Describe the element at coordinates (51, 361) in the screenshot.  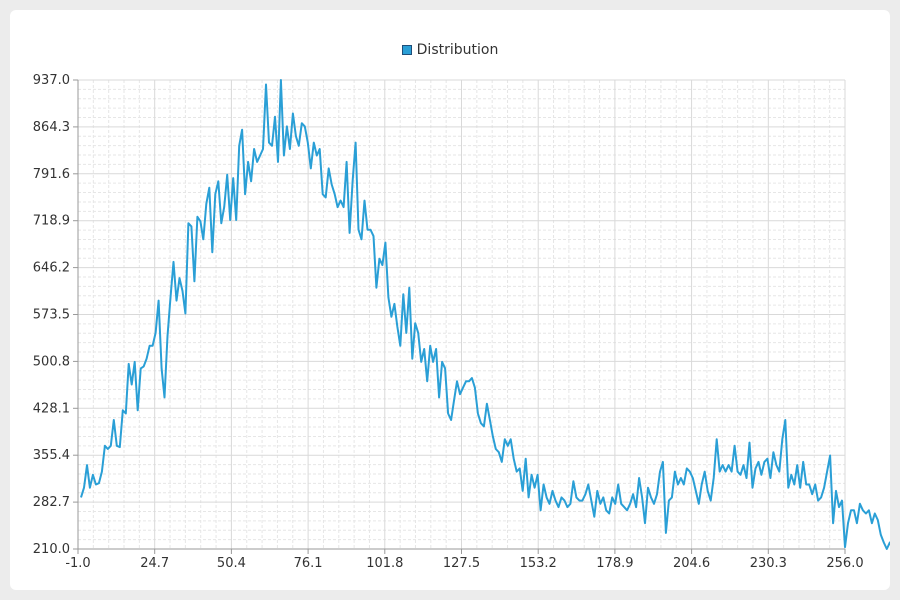
I see `y-tick-label: 500.8` at that location.